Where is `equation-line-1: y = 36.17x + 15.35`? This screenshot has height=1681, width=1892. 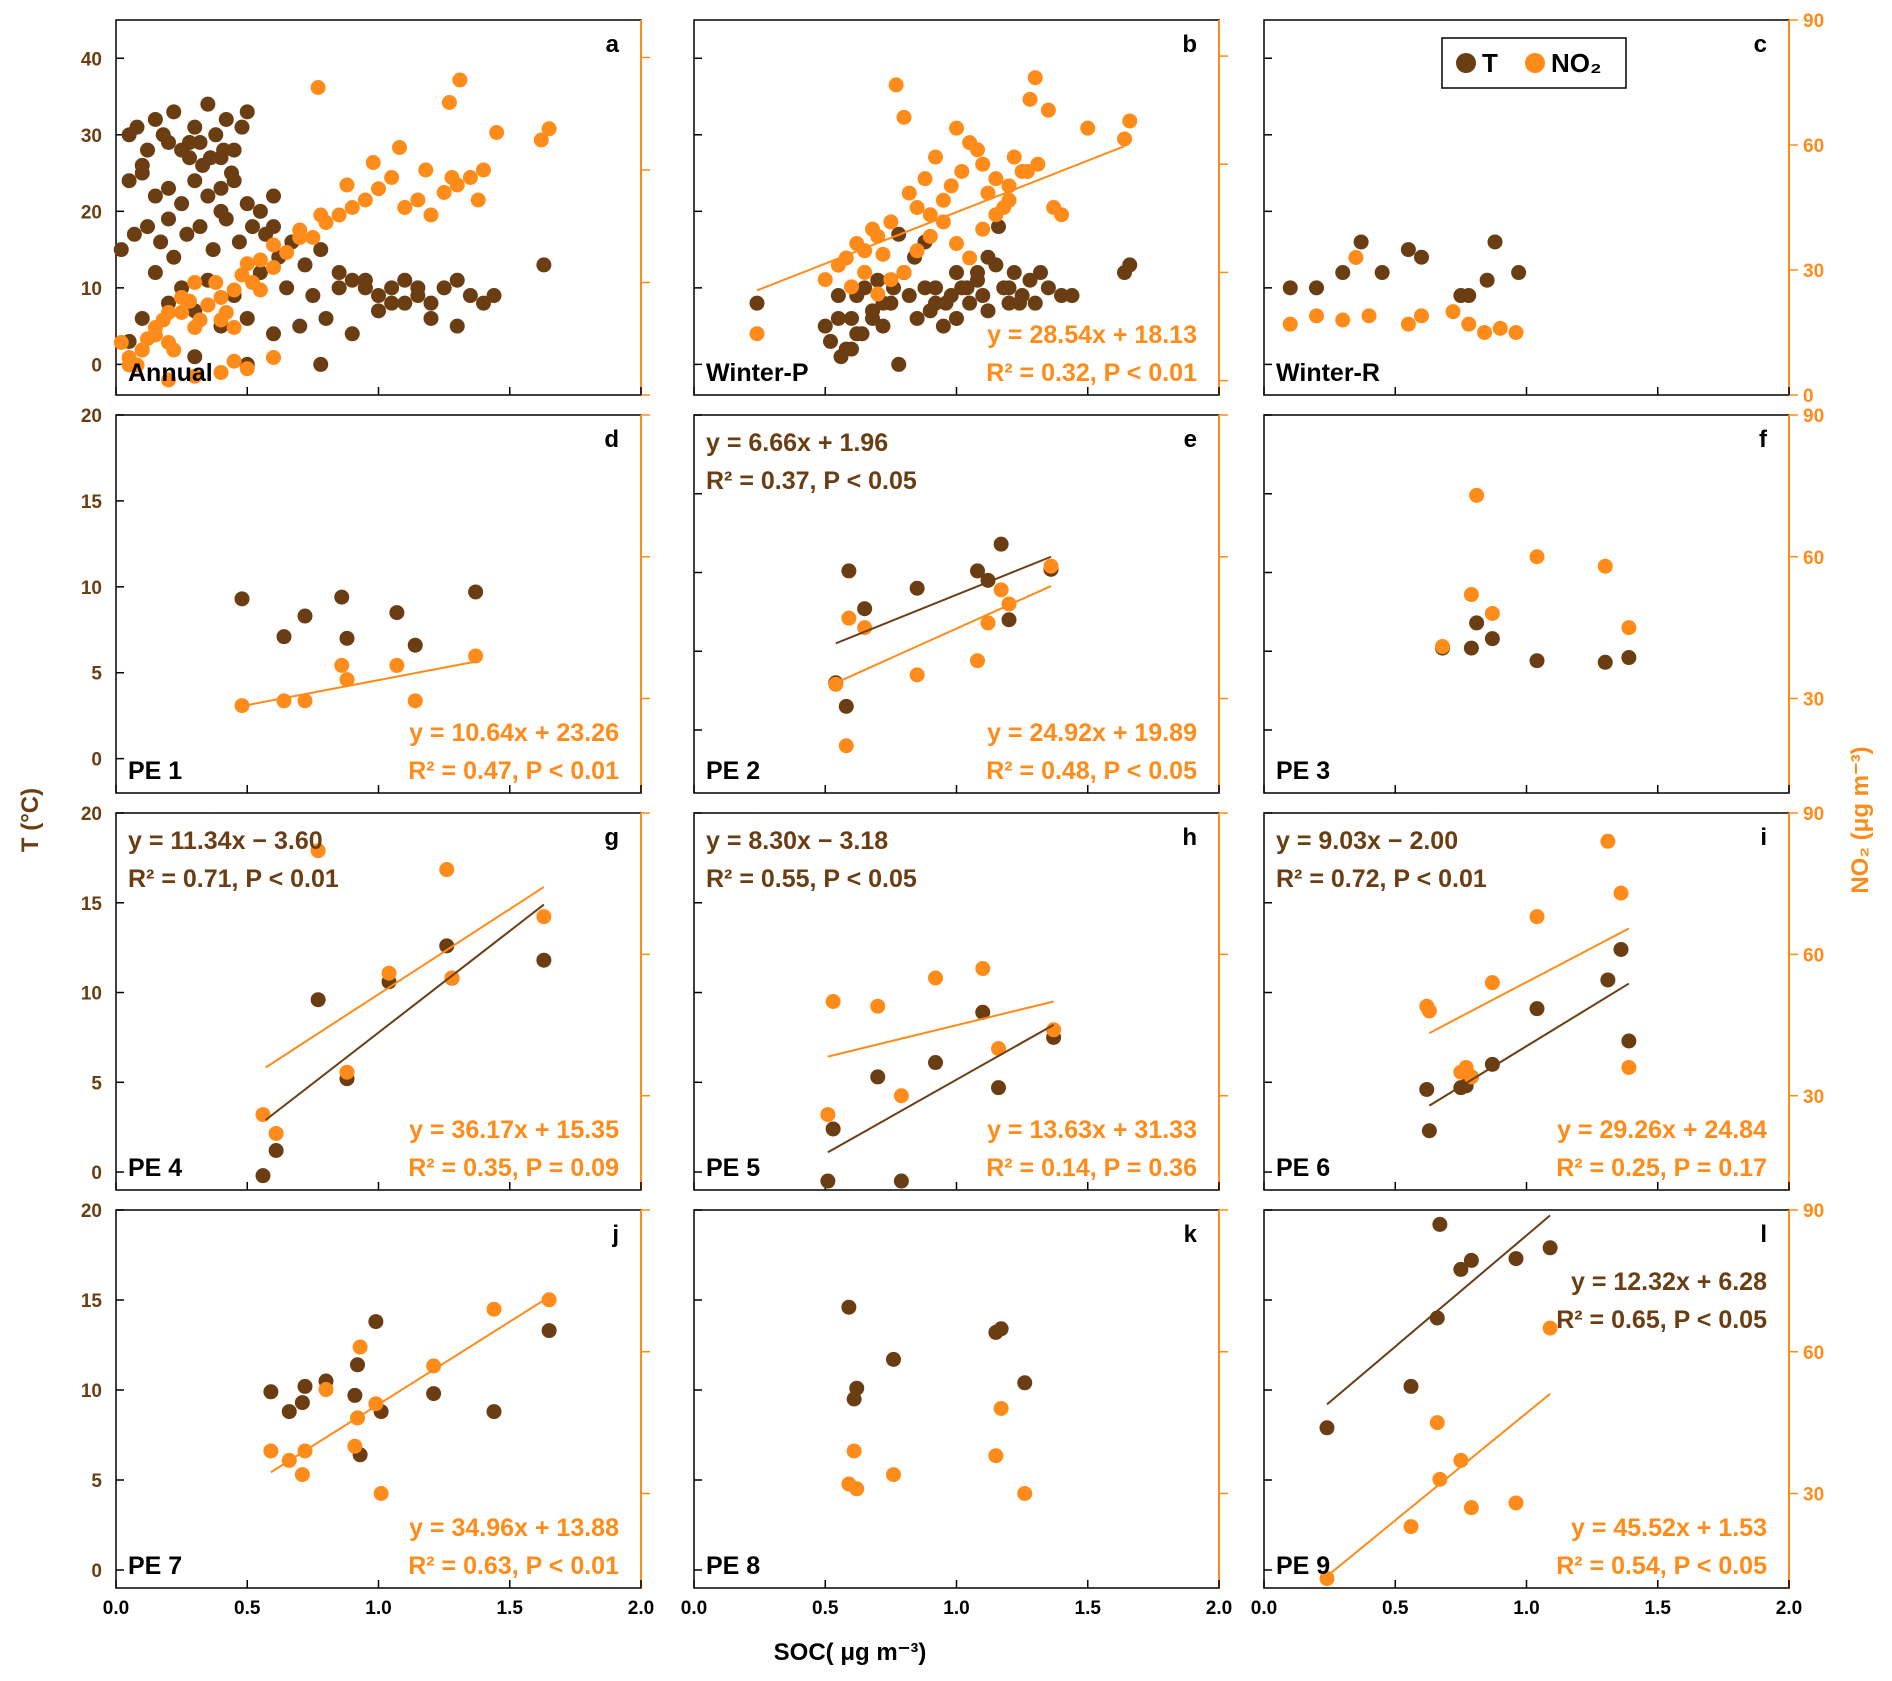
equation-line-1: y = 36.17x + 15.35 is located at coordinates (514, 1130).